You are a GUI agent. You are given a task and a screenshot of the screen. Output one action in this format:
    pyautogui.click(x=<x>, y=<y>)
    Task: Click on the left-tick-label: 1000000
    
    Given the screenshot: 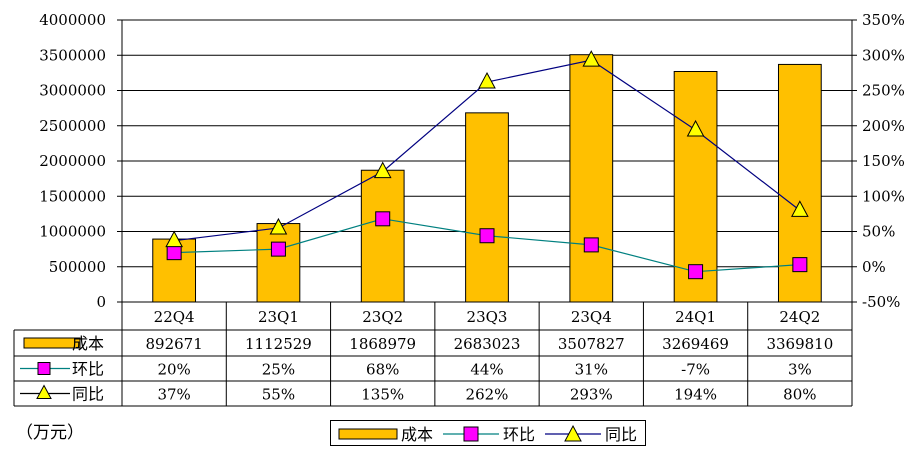 What is the action you would take?
    pyautogui.click(x=72, y=232)
    